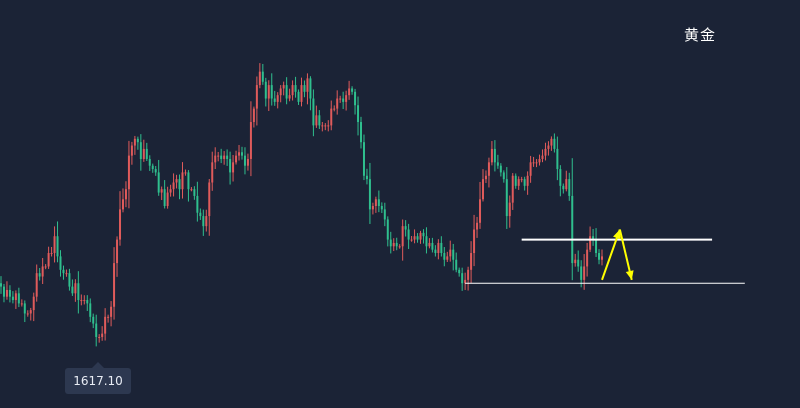 The height and width of the screenshot is (408, 800). What do you see at coordinates (700, 35) in the screenshot?
I see `chart-title: 黄金` at bounding box center [700, 35].